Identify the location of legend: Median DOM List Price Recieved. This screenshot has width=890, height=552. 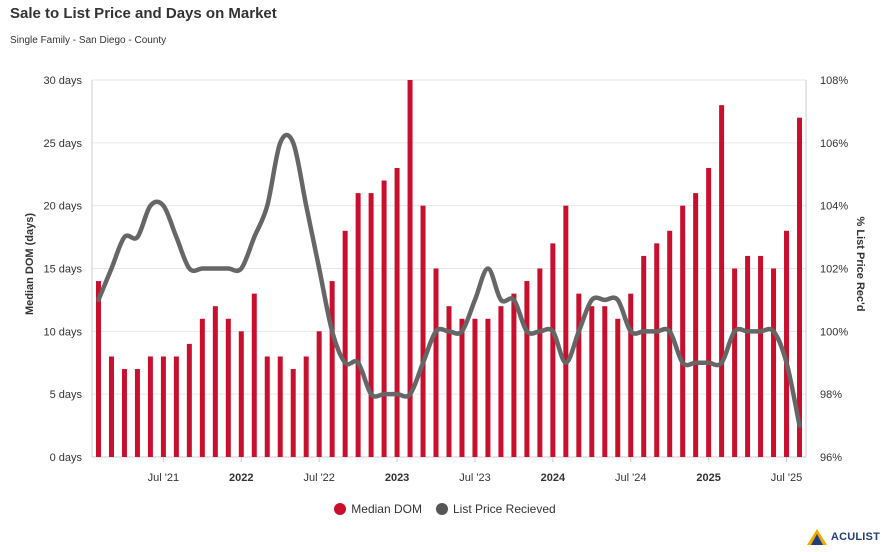
(445, 509).